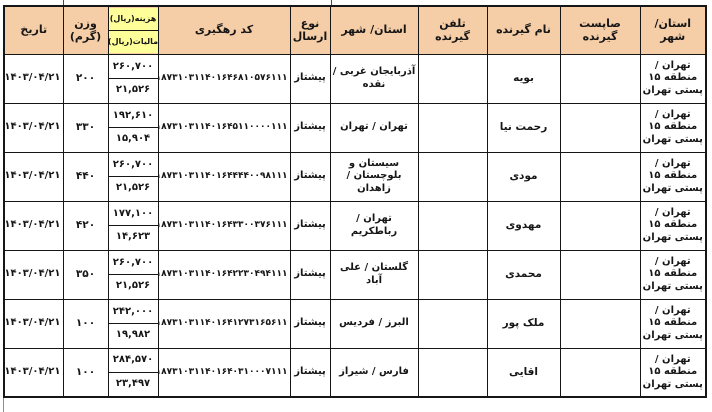 The width and height of the screenshot is (712, 412). Describe the element at coordinates (33, 30) in the screenshot. I see `header-date: تاریخ` at that location.